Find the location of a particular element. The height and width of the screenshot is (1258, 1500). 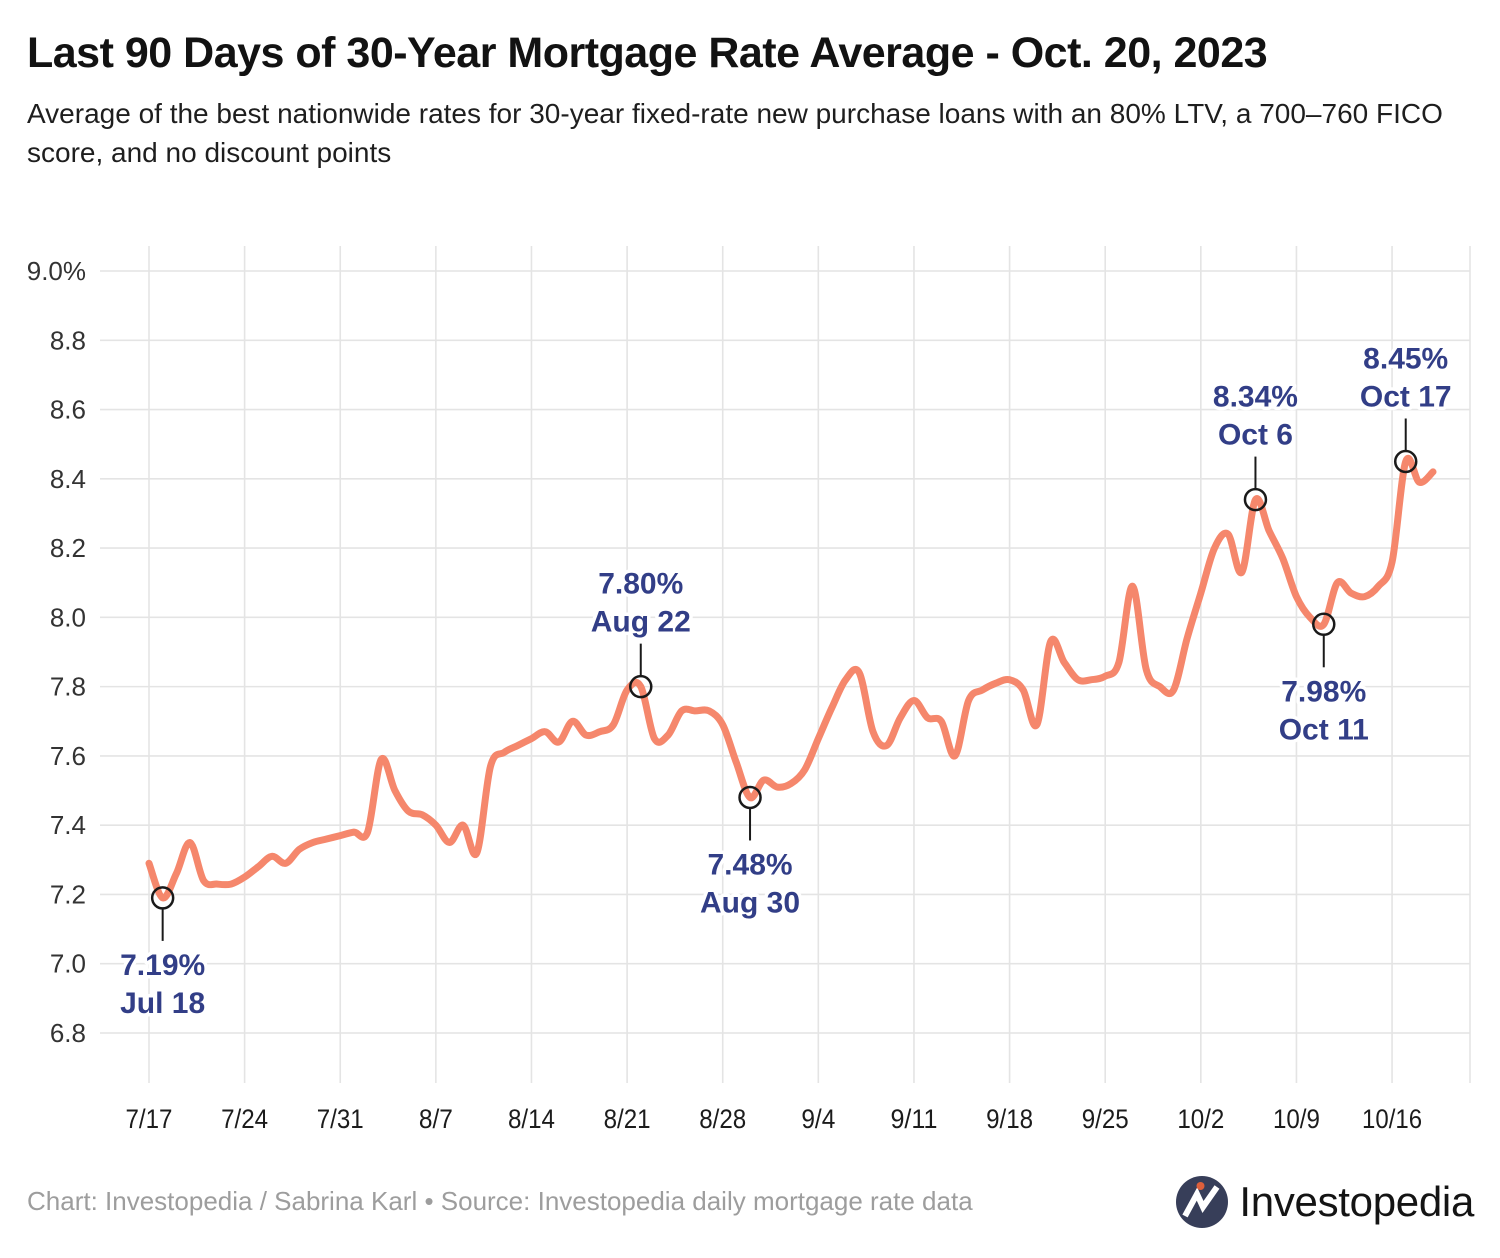

annotation-date-label: Jul 18 is located at coordinates (162, 1003).